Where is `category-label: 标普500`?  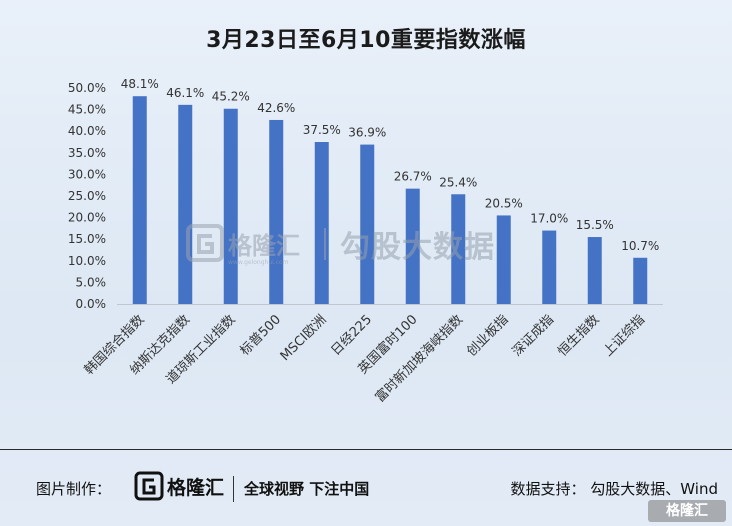
category-label: 标普500 is located at coordinates (261, 335).